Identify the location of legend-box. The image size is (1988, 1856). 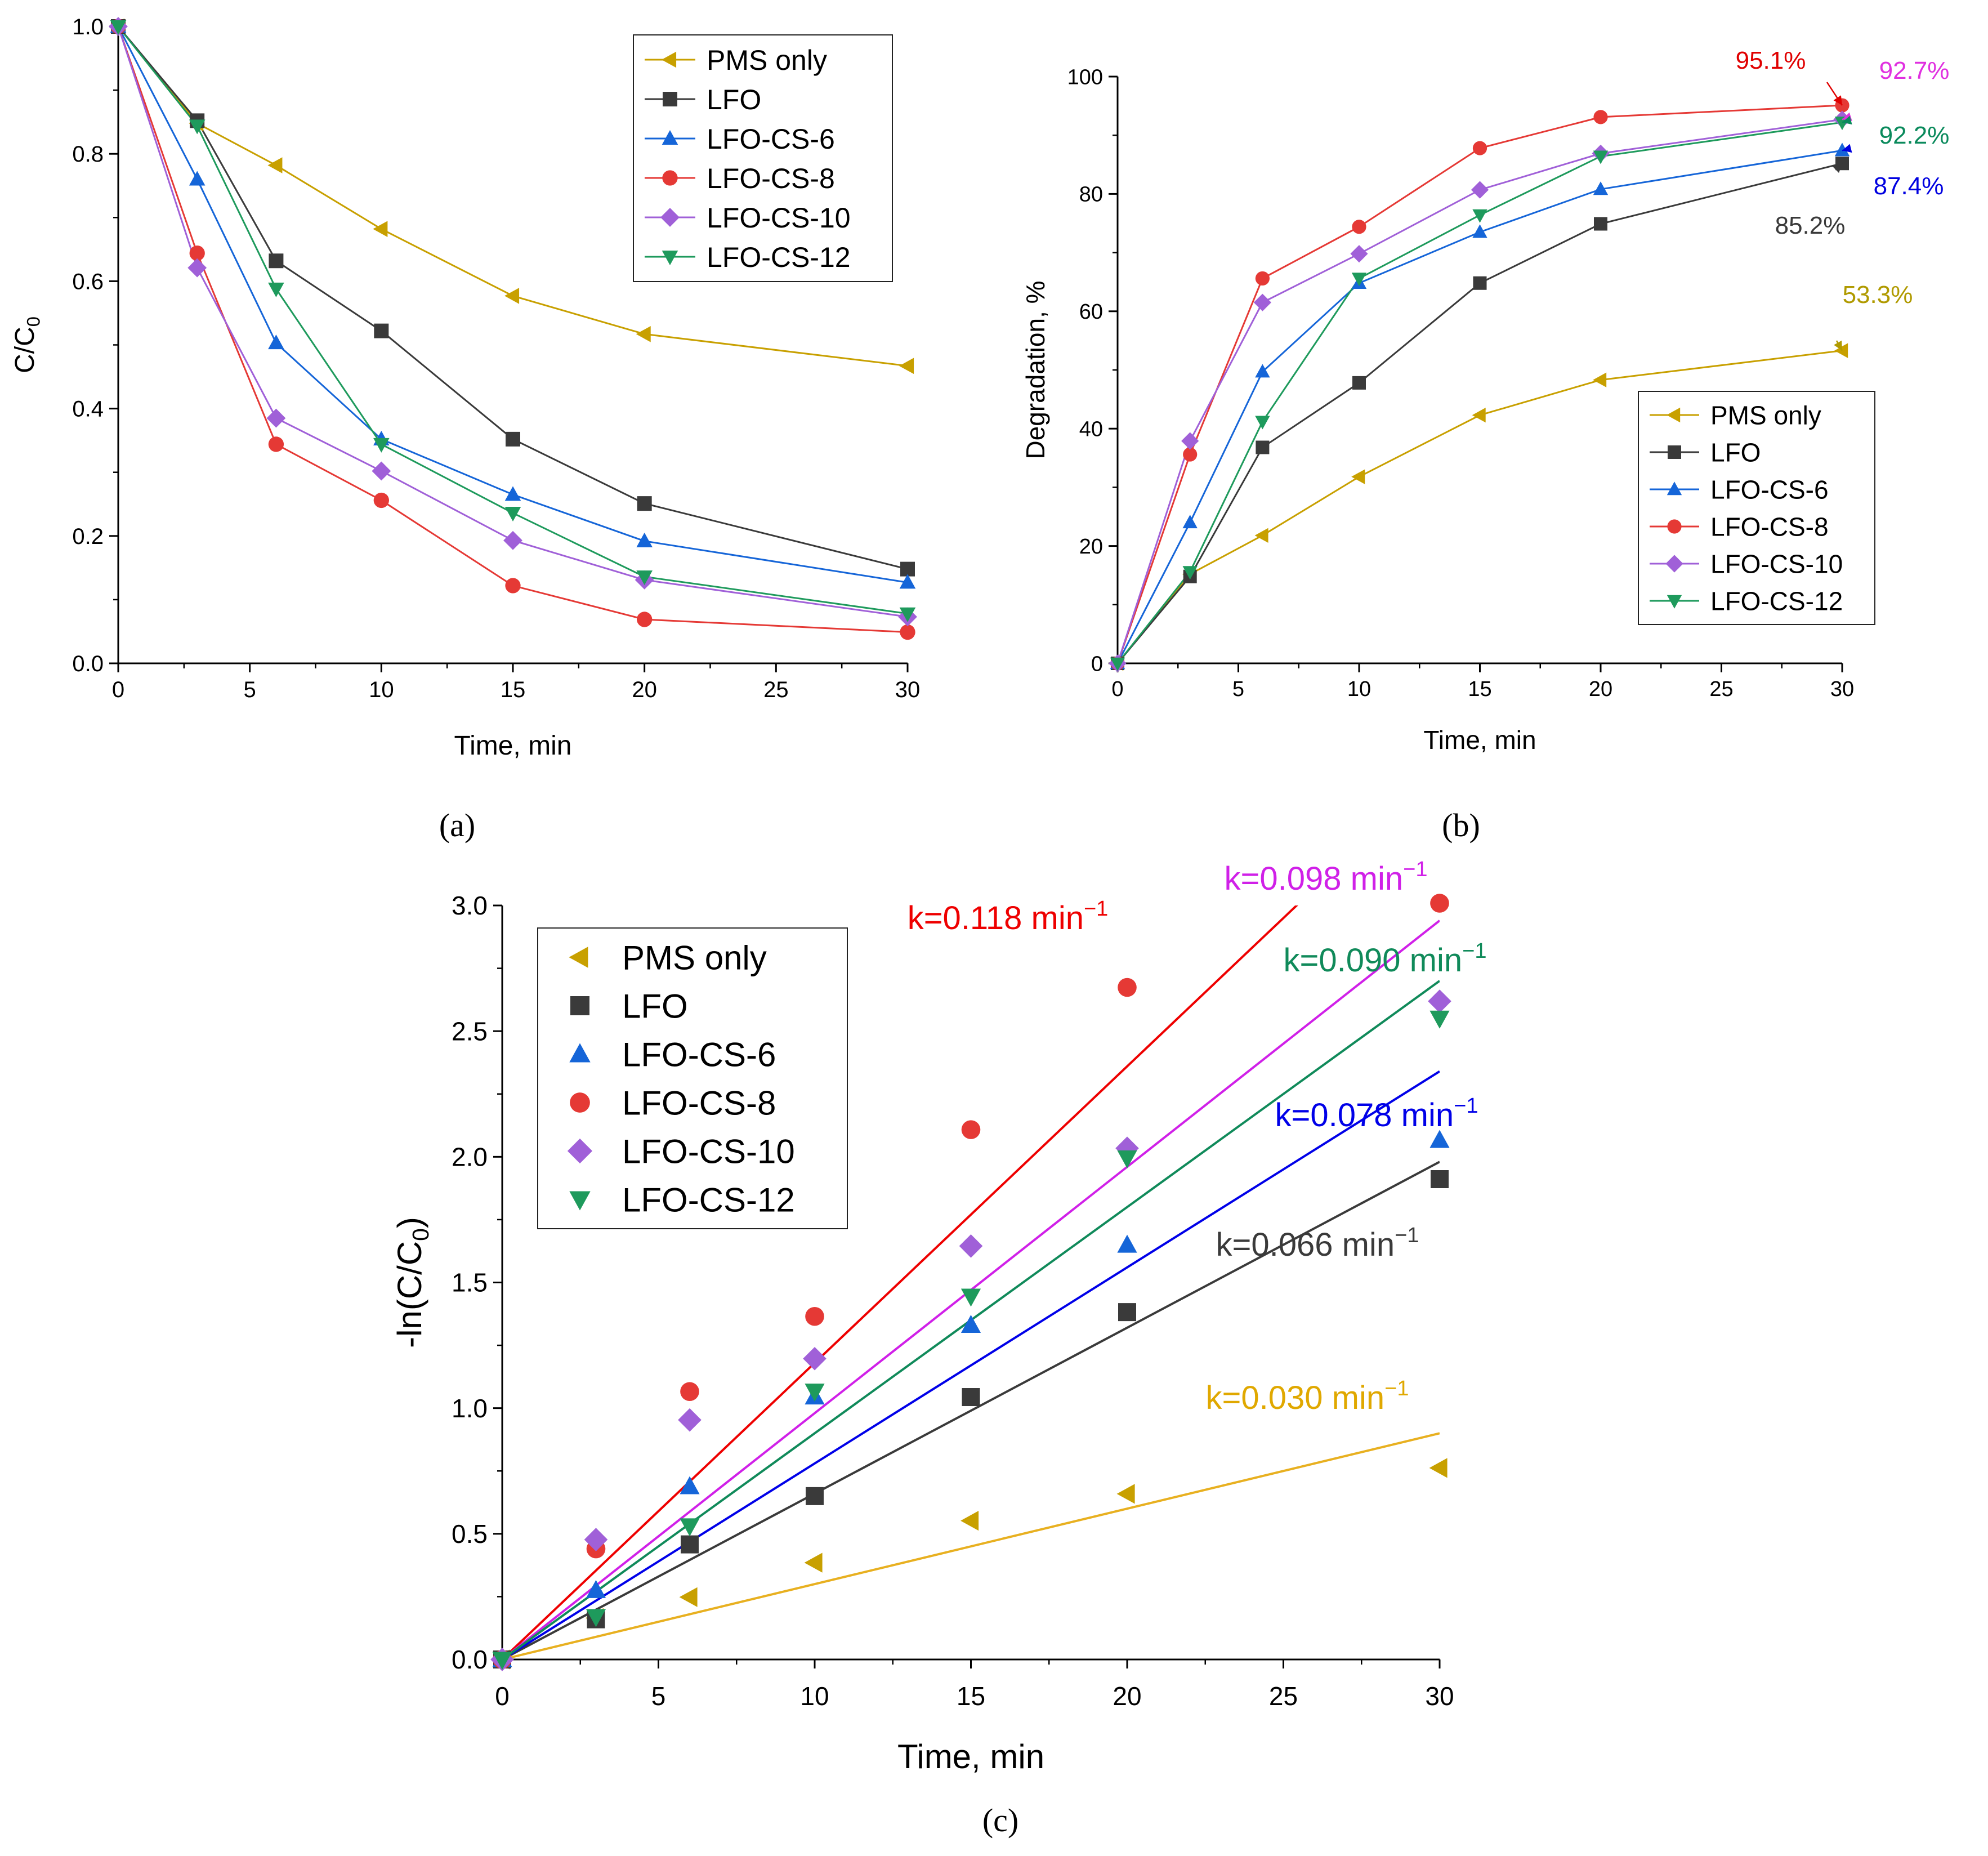
(763, 158).